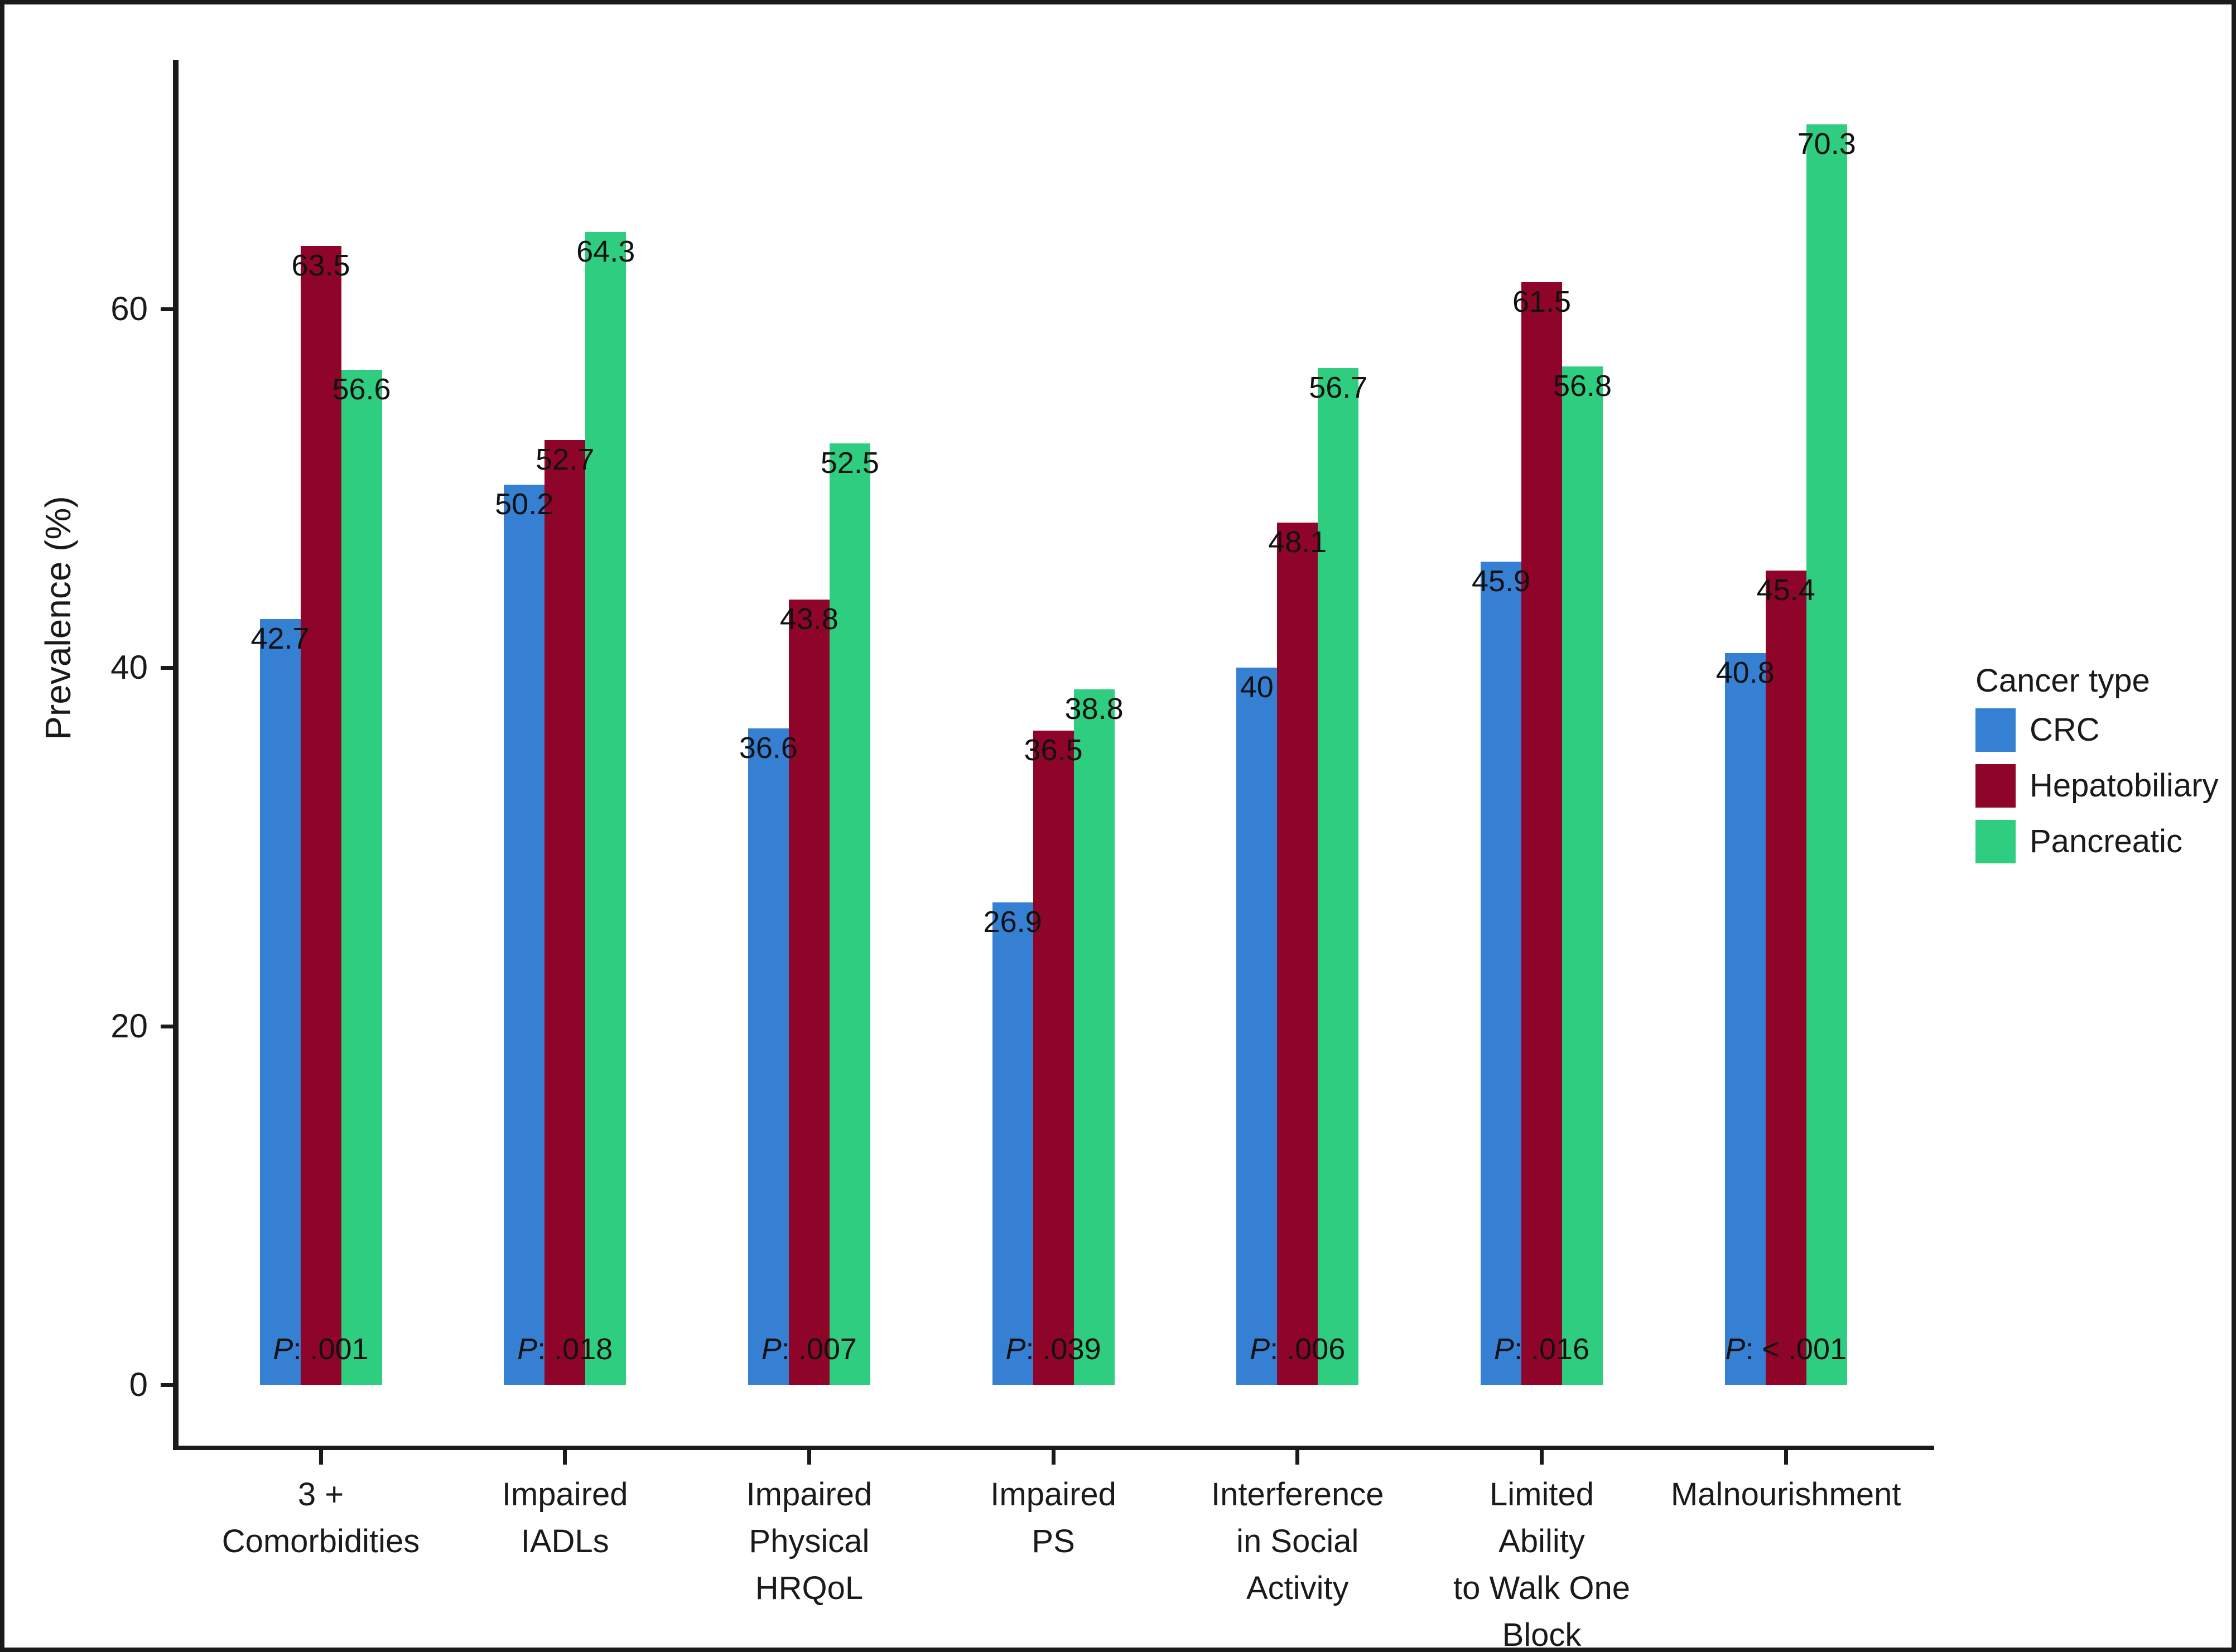 Image resolution: width=2236 pixels, height=1652 pixels. What do you see at coordinates (176, 755) in the screenshot?
I see `y-axis-line` at bounding box center [176, 755].